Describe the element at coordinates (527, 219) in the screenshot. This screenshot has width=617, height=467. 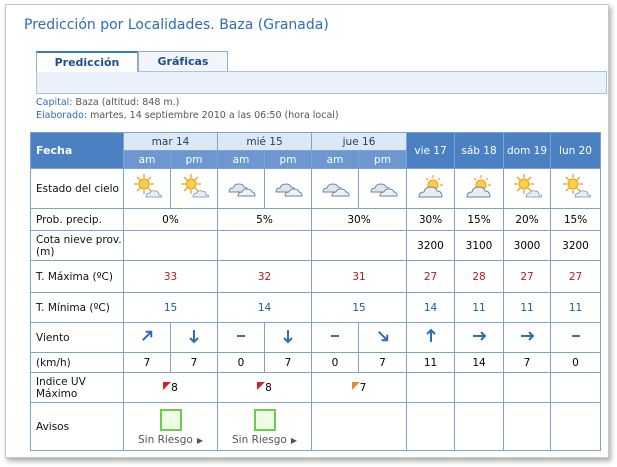
I see `cell-text: 20%` at that location.